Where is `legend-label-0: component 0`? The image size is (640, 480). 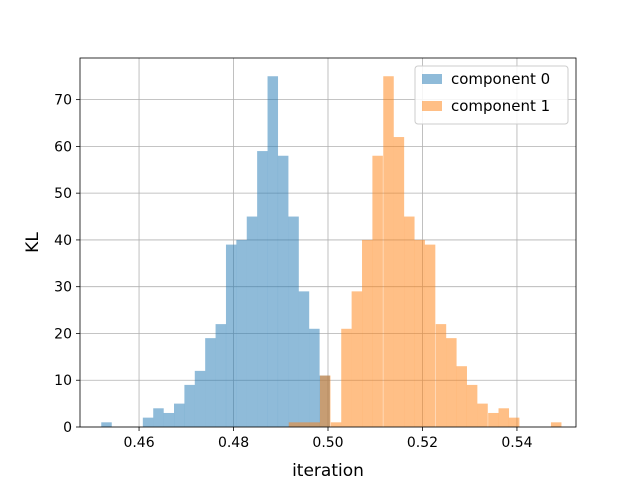
legend-label-0: component 0 is located at coordinates (500, 79).